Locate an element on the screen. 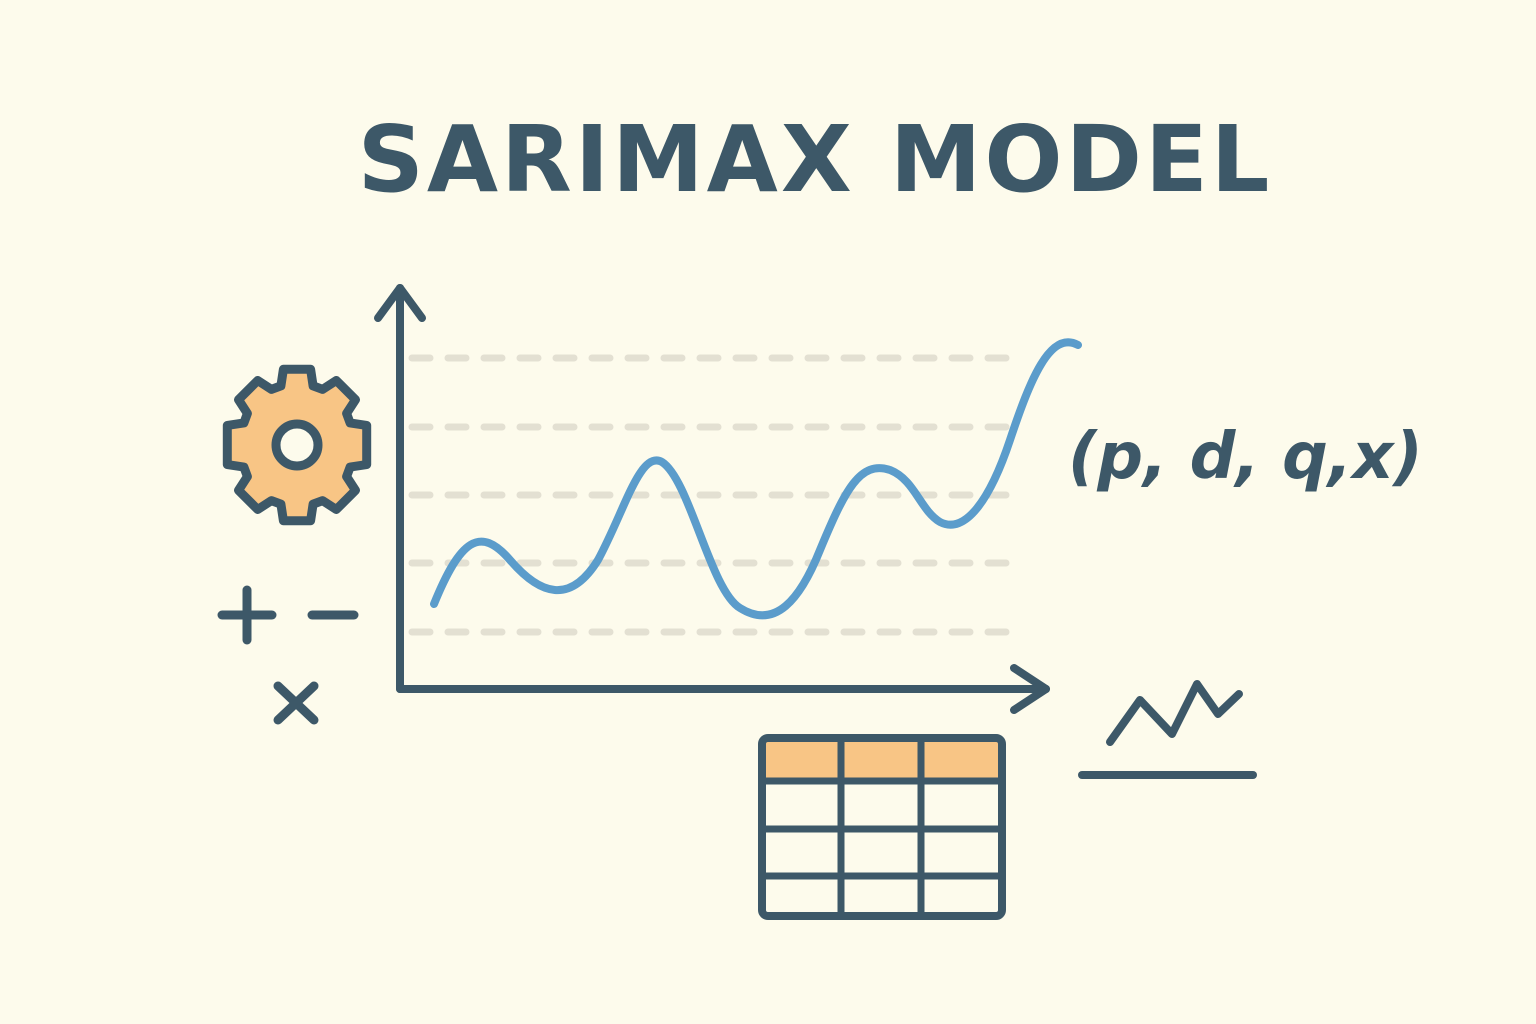 Image resolution: width=1536 pixels, height=1024 pixels. gear-icon is located at coordinates (297, 445).